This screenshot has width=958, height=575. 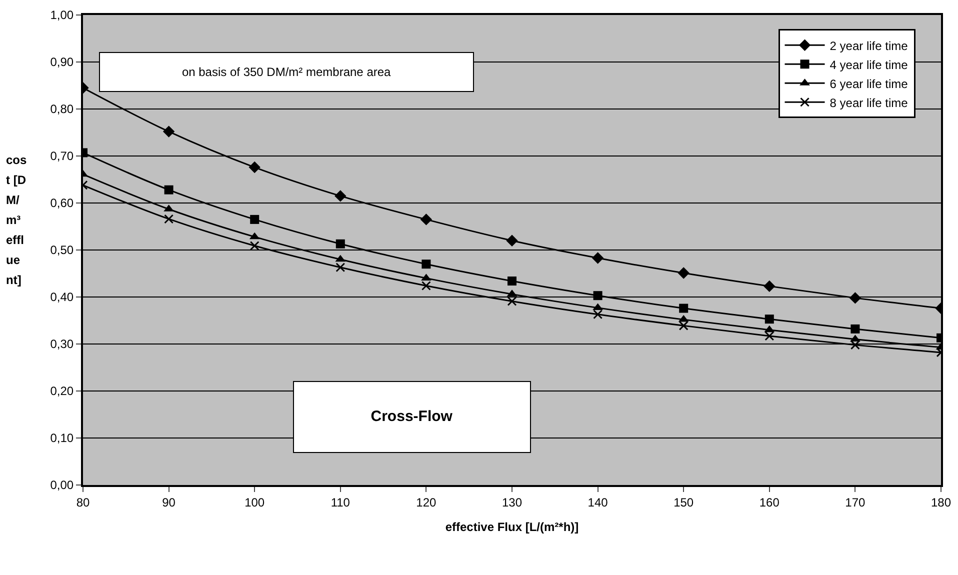 I want to click on x-tick-label: 180, so click(x=941, y=502).